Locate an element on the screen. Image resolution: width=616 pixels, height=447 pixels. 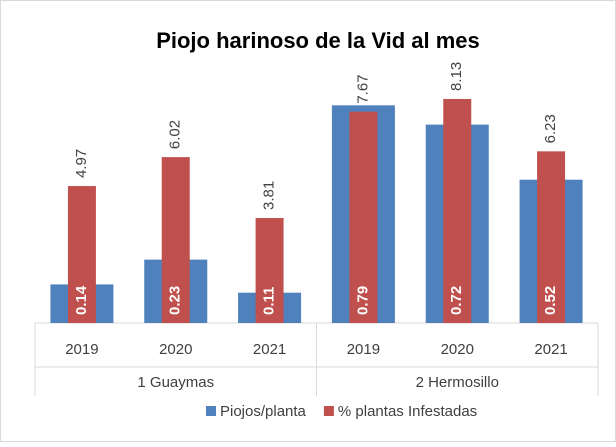
data-label: 0.11 is located at coordinates (269, 301).